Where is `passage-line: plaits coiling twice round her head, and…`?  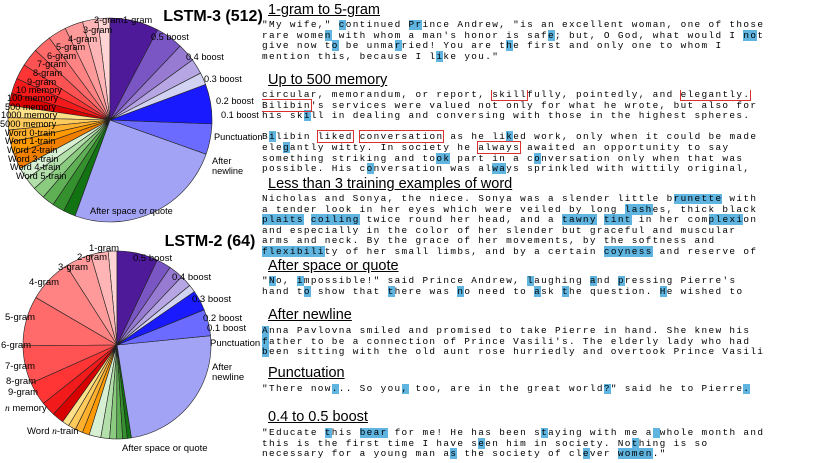
passage-line: plaits coiling twice round her head, and… is located at coordinates (545, 220).